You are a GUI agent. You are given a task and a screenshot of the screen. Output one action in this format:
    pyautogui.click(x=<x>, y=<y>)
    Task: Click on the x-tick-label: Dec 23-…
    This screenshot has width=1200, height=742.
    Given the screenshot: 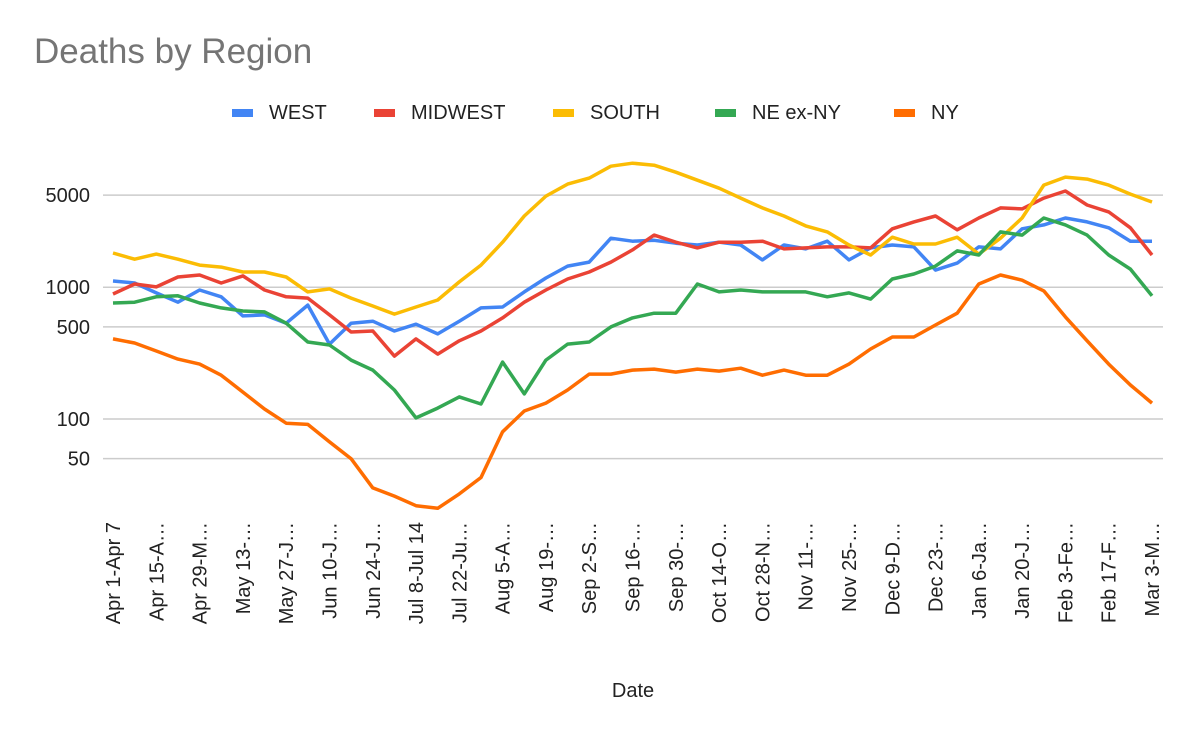 What is the action you would take?
    pyautogui.click(x=937, y=567)
    